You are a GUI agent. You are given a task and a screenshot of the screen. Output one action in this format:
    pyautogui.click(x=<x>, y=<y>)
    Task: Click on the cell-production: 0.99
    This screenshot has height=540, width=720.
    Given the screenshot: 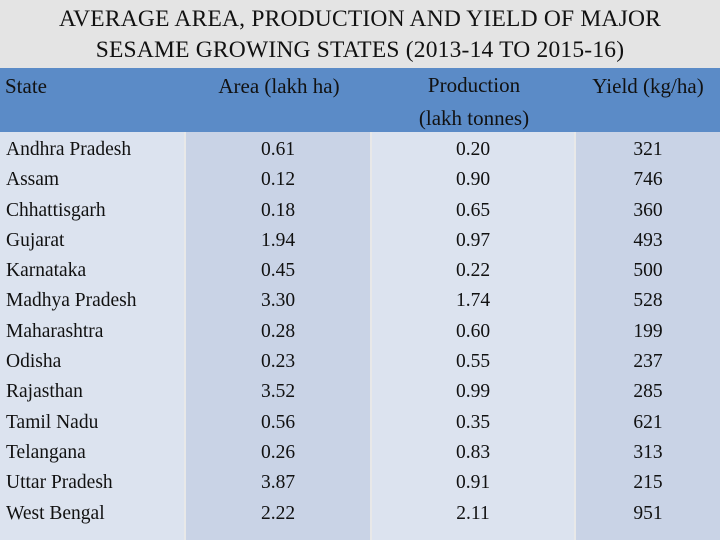 What is the action you would take?
    pyautogui.click(x=473, y=392)
    